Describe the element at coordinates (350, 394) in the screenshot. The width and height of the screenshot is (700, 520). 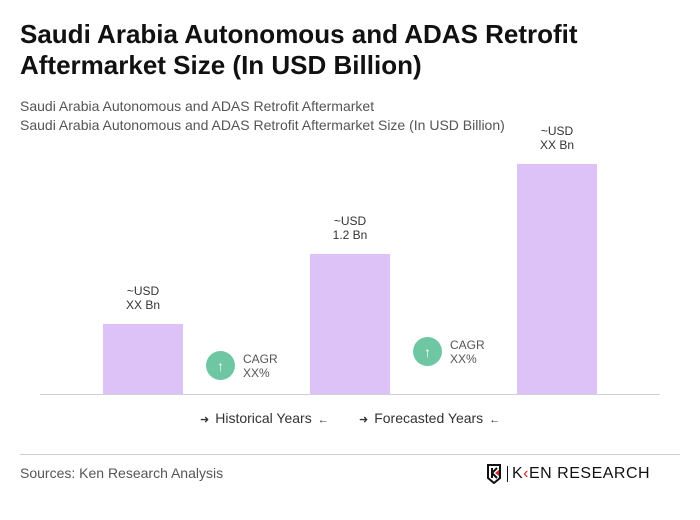
I see `x-axis-line` at that location.